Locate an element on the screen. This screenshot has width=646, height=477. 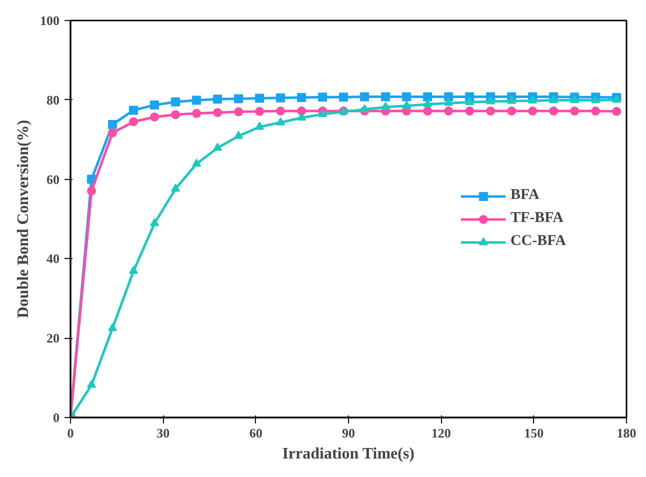
x-tick-label: 180 is located at coordinates (626, 433).